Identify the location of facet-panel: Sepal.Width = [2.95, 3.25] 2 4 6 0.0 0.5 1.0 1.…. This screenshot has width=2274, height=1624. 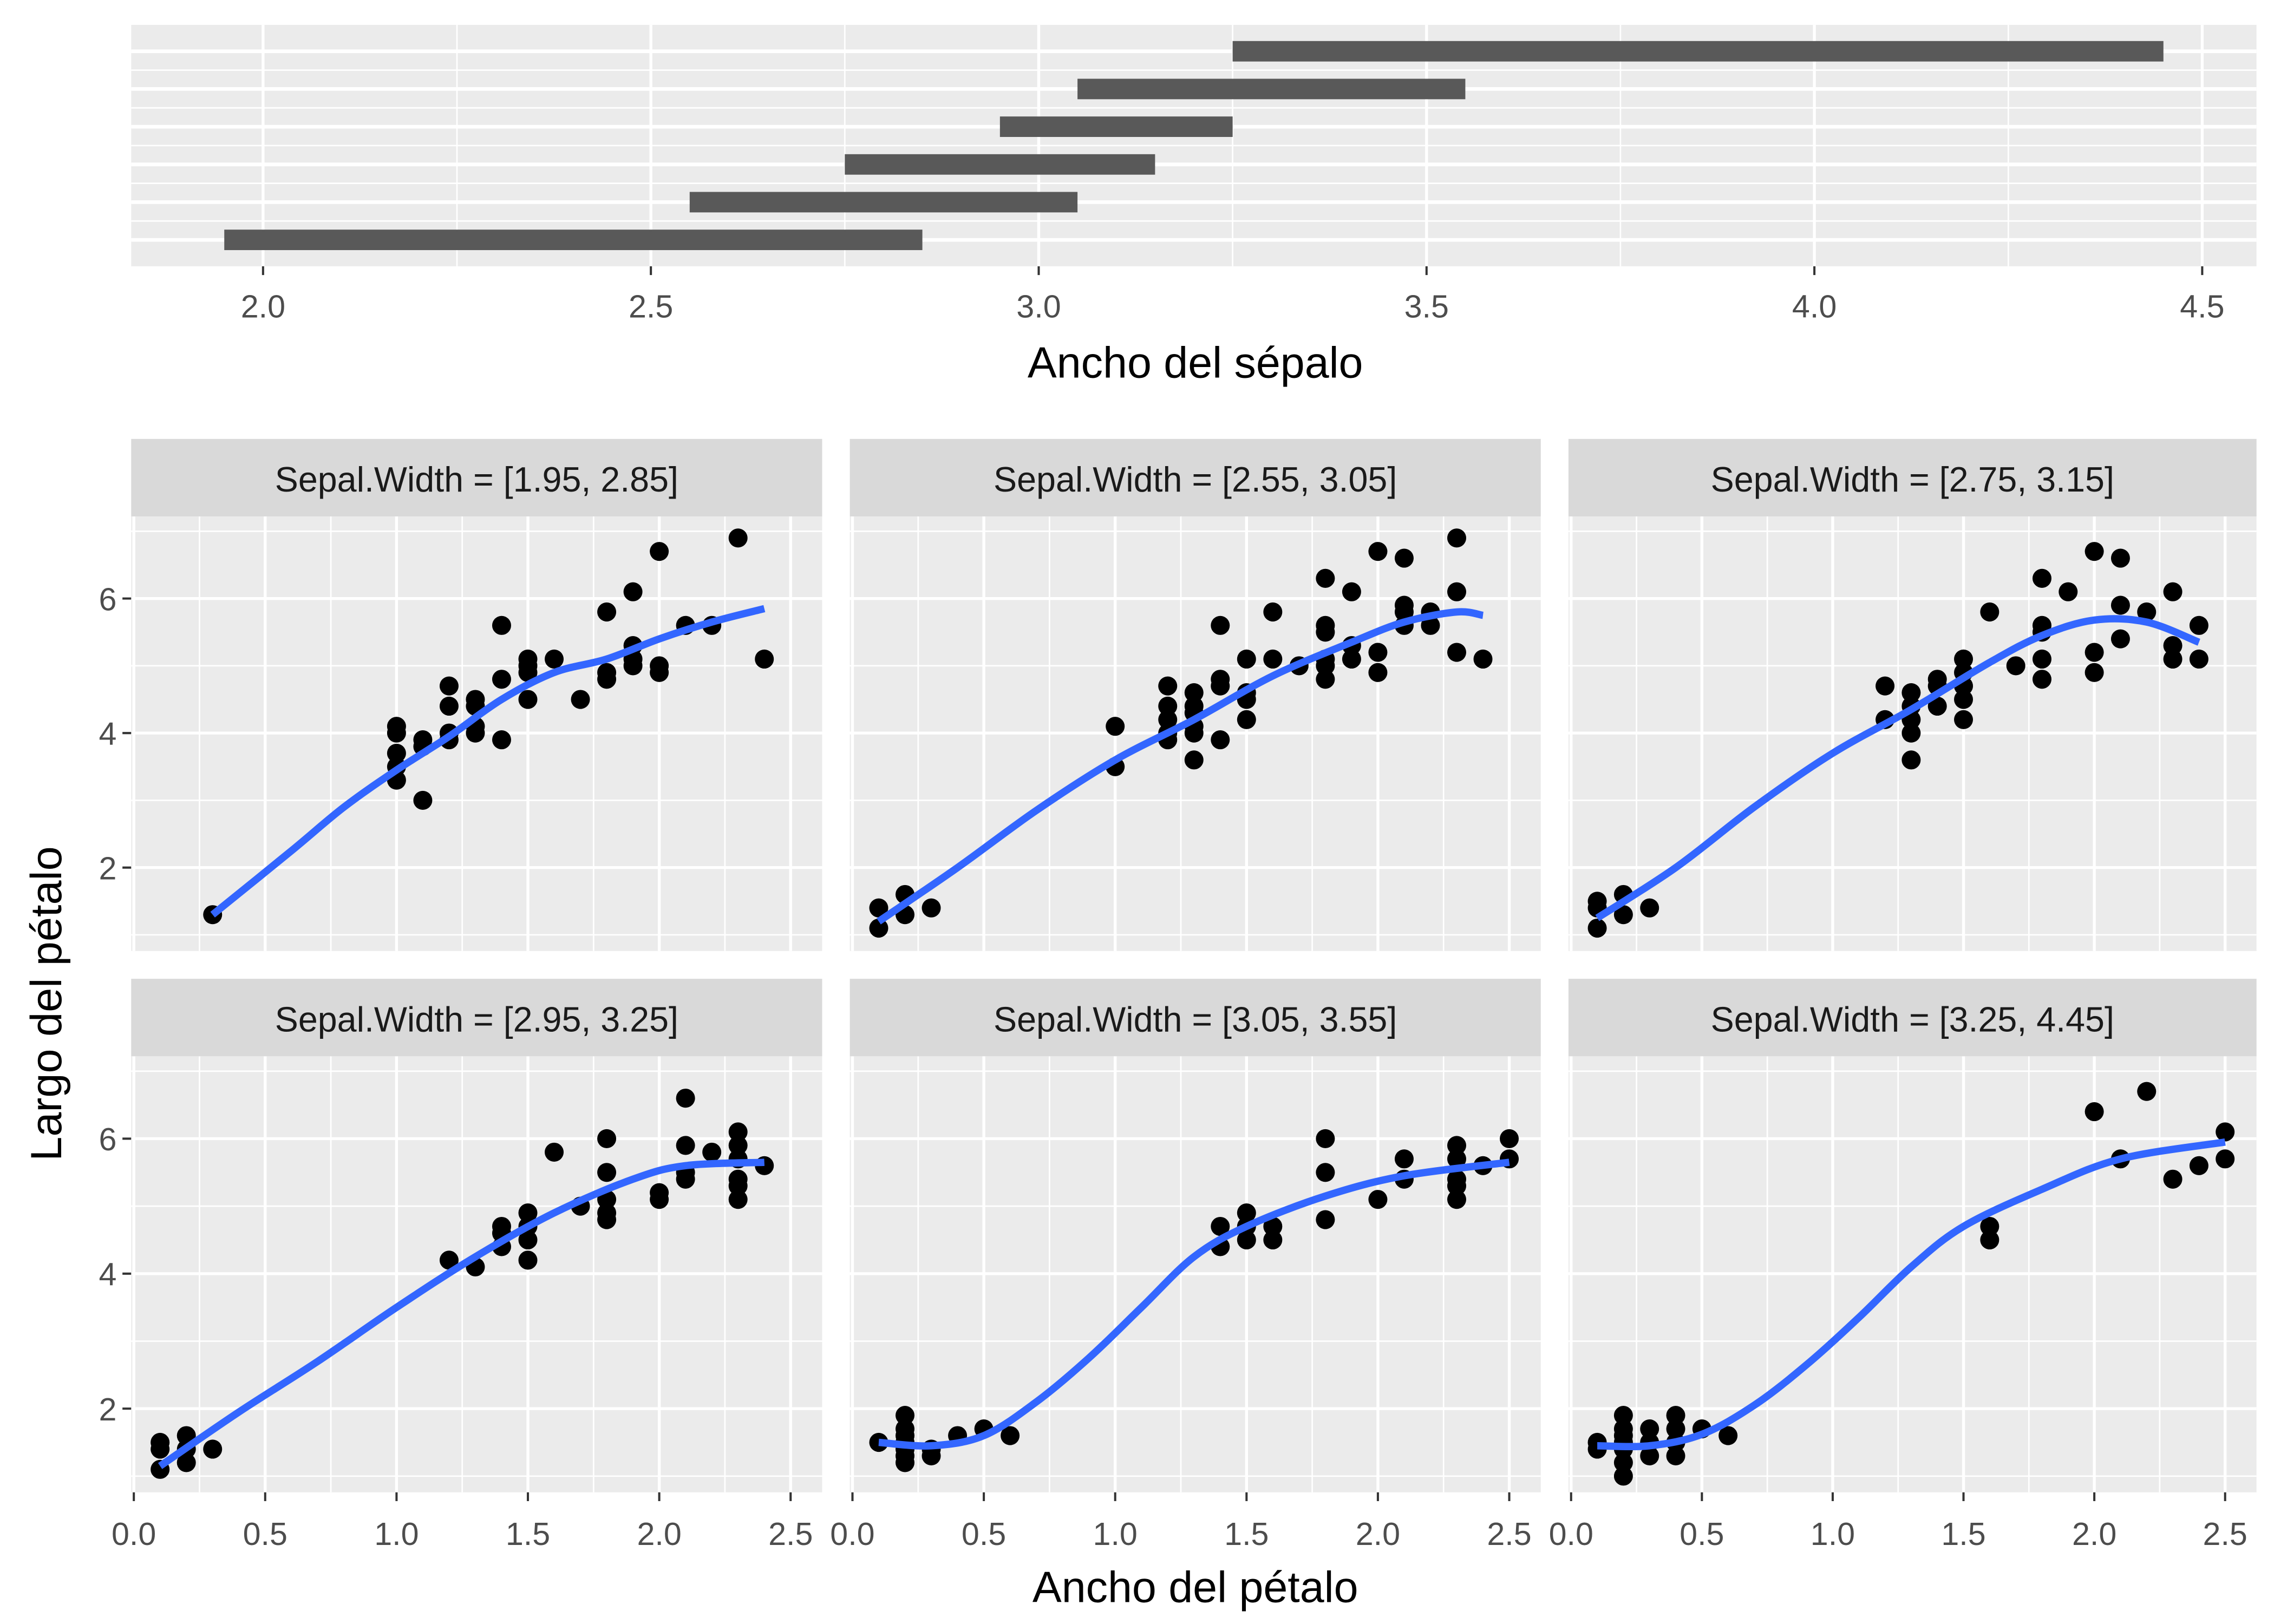
(461, 1265).